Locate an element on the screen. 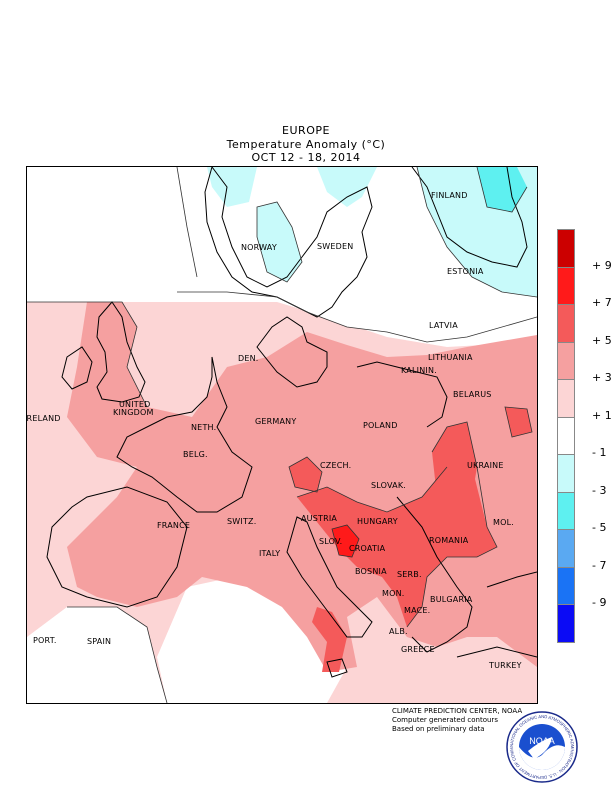 The height and width of the screenshot is (792, 612). label-ireland: IRELAND is located at coordinates (43, 418).